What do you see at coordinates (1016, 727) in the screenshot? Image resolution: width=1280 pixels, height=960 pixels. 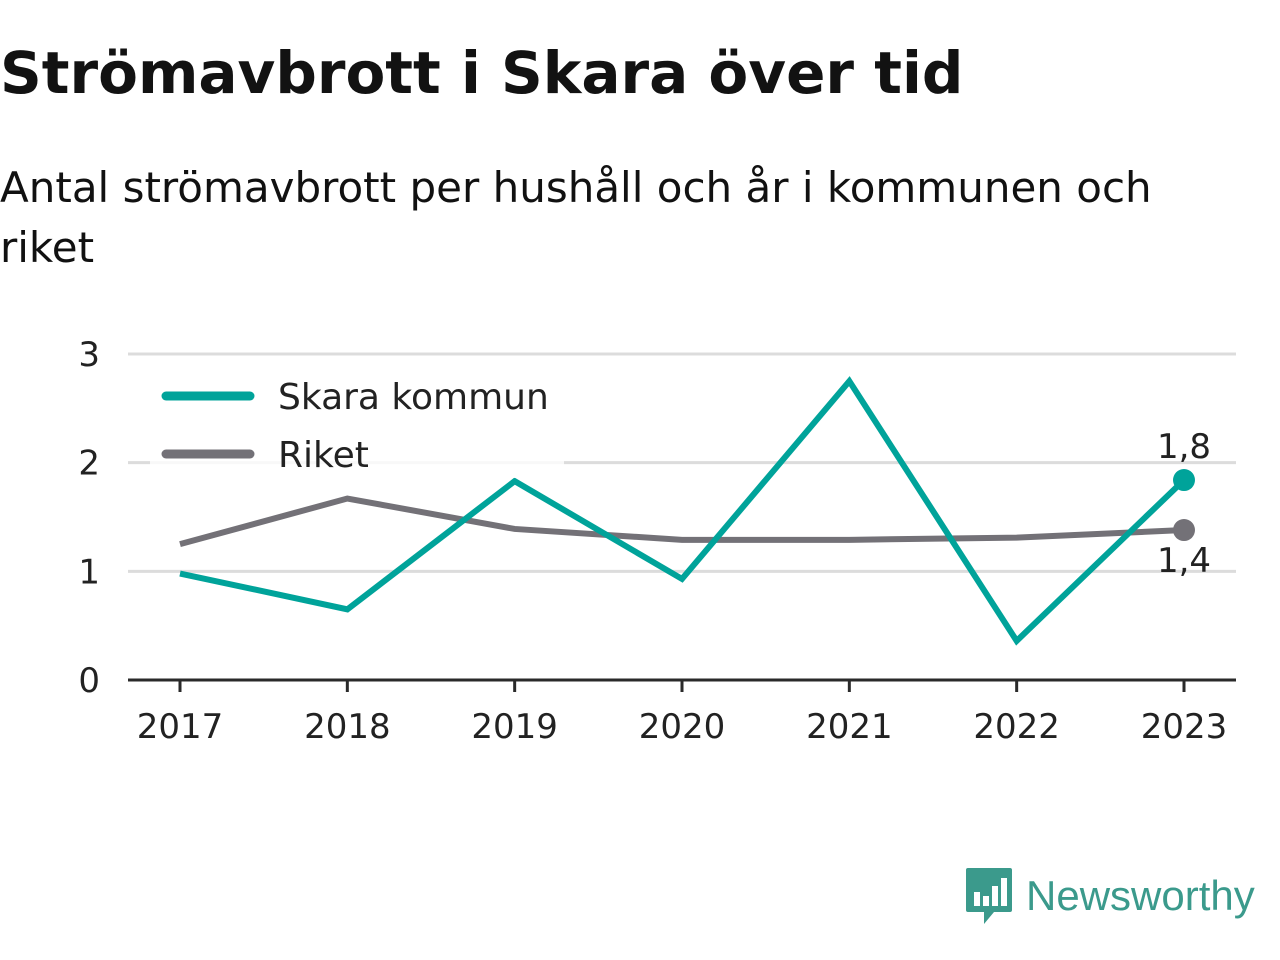 I see `x-tick-label: 2022` at bounding box center [1016, 727].